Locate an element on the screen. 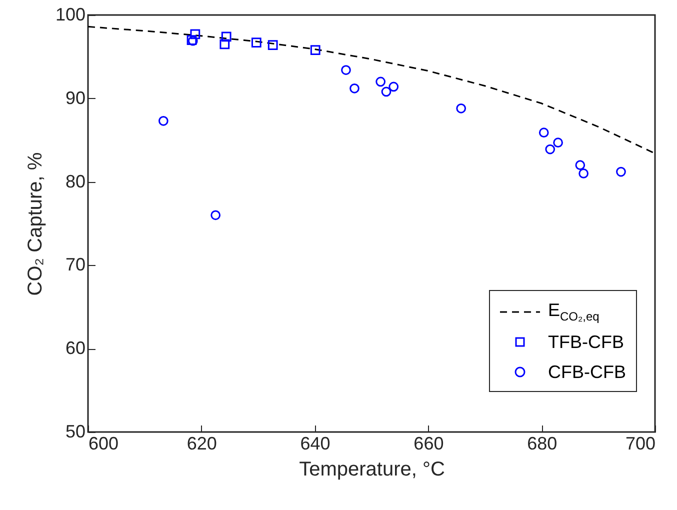  legend-label: TFB-CFB is located at coordinates (586, 342).